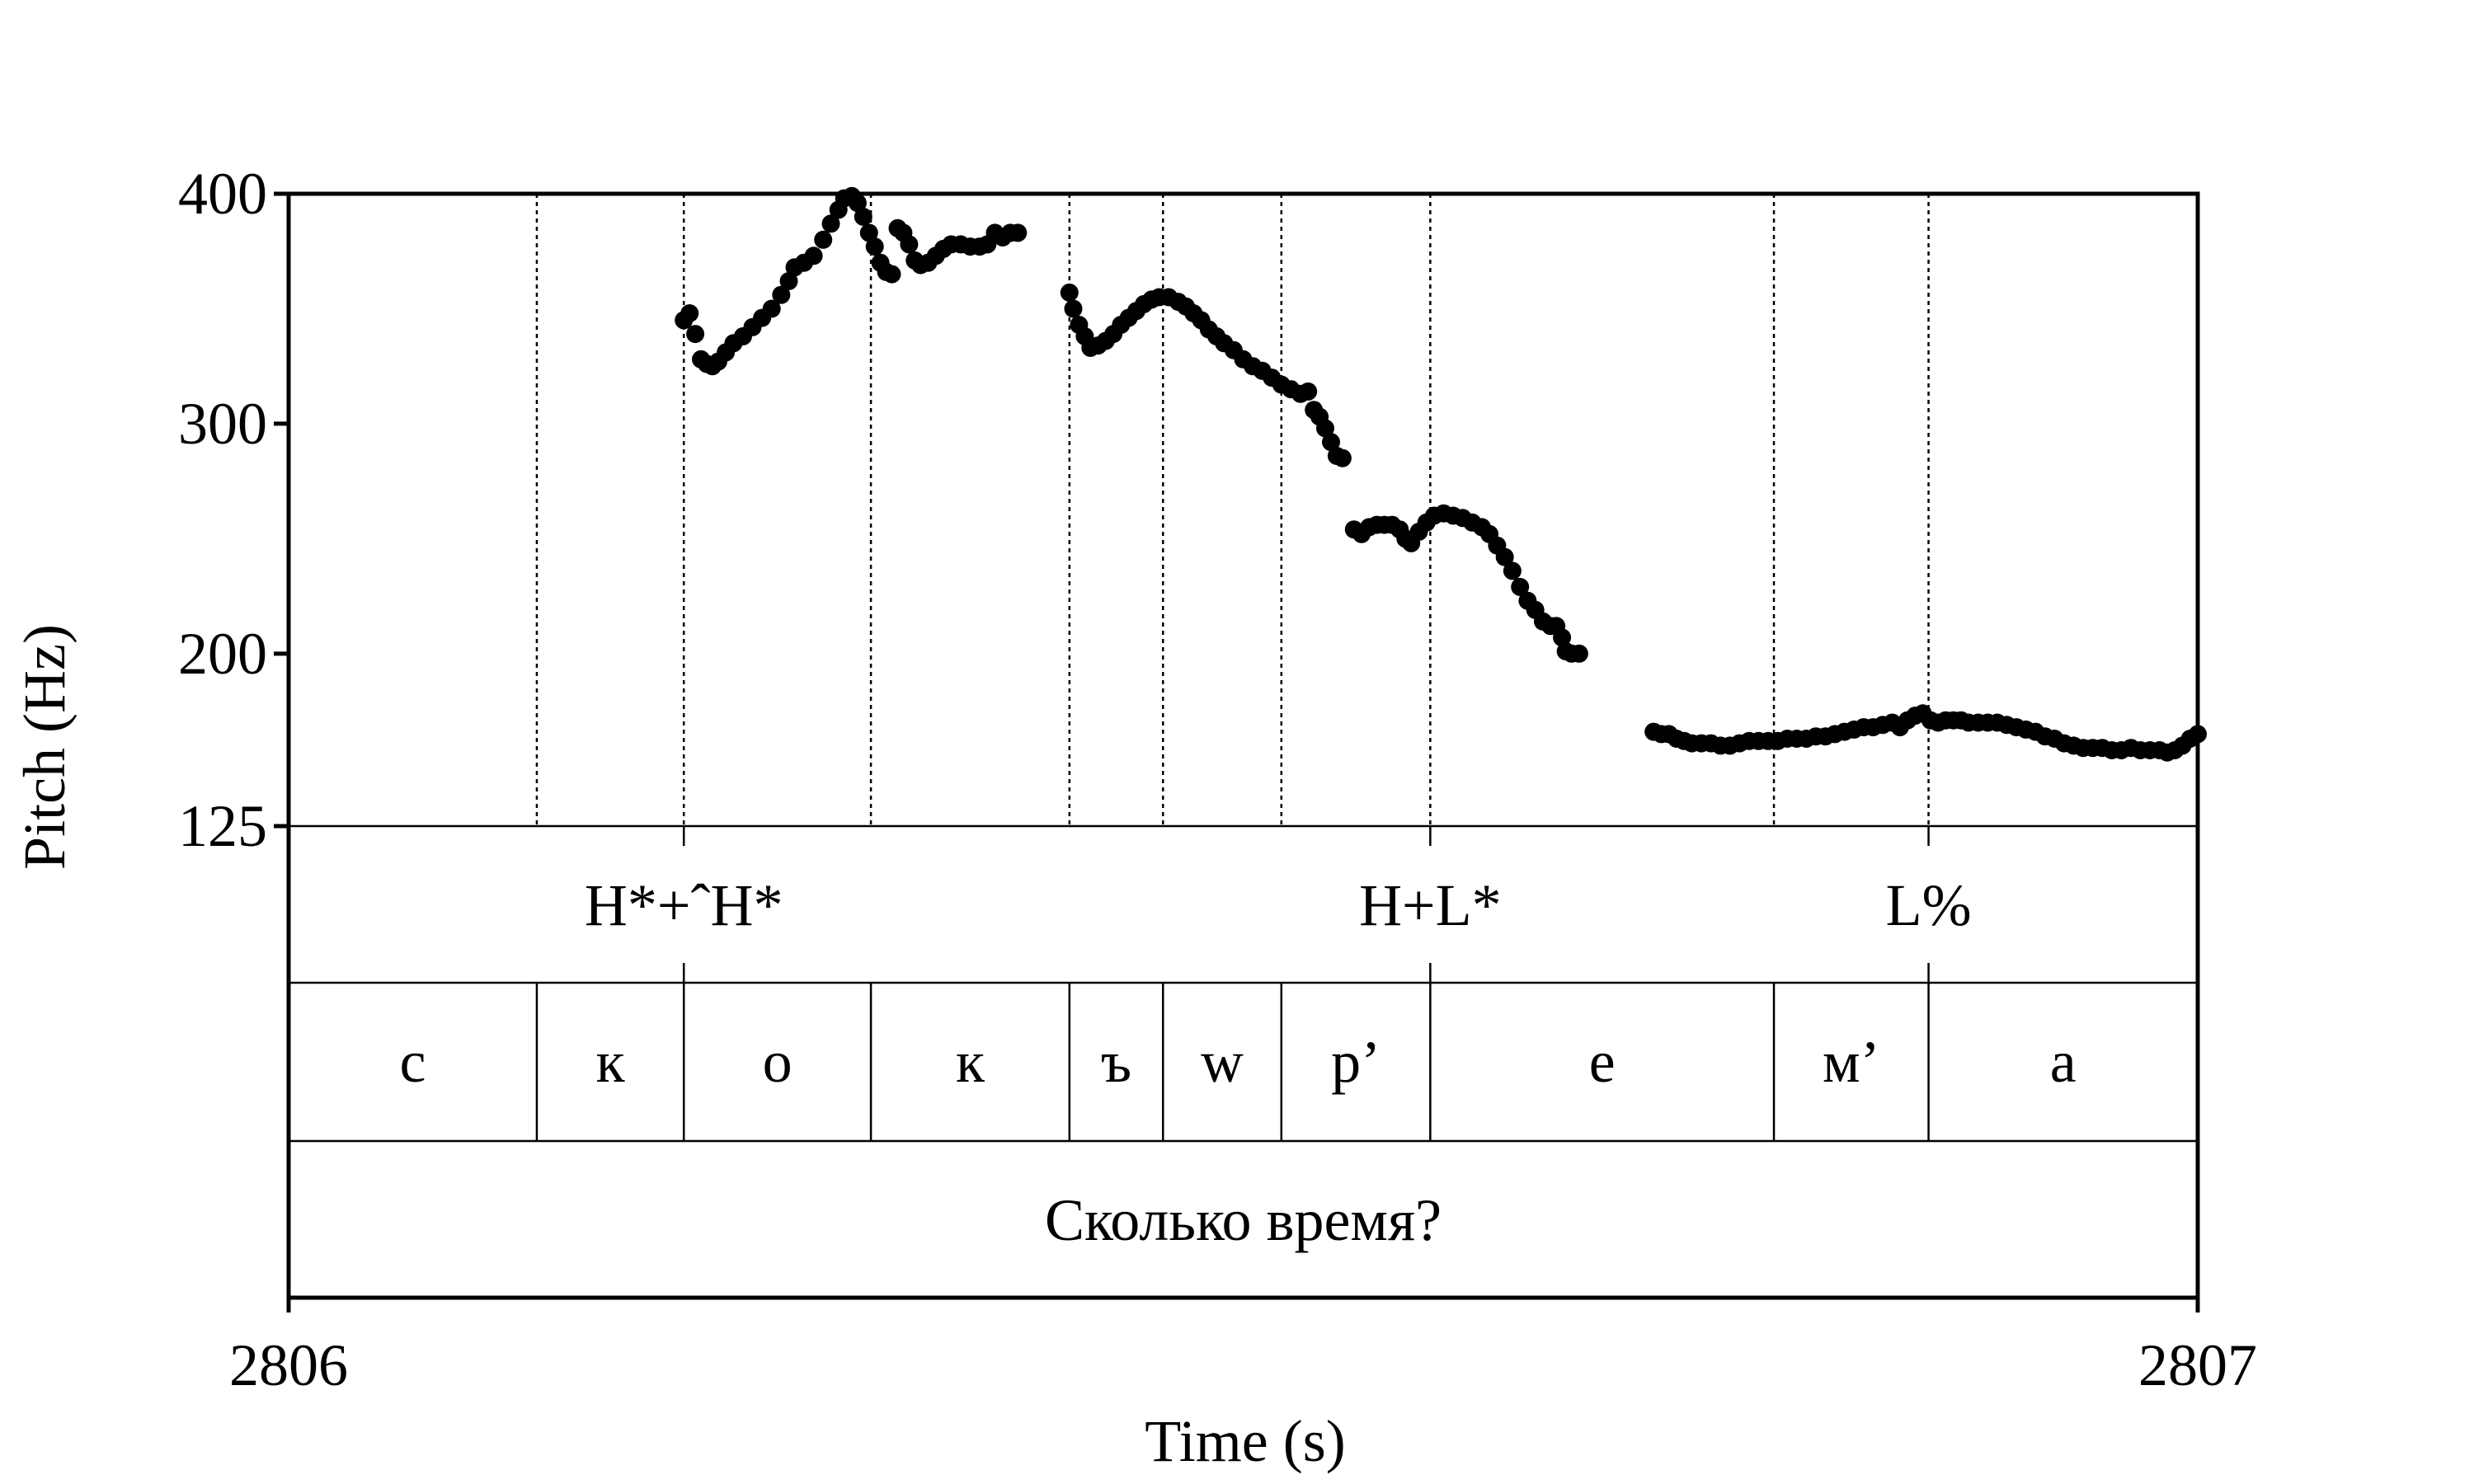 This screenshot has width=2474, height=1484. Describe the element at coordinates (222, 424) in the screenshot. I see `y-tick-label: 300` at that location.